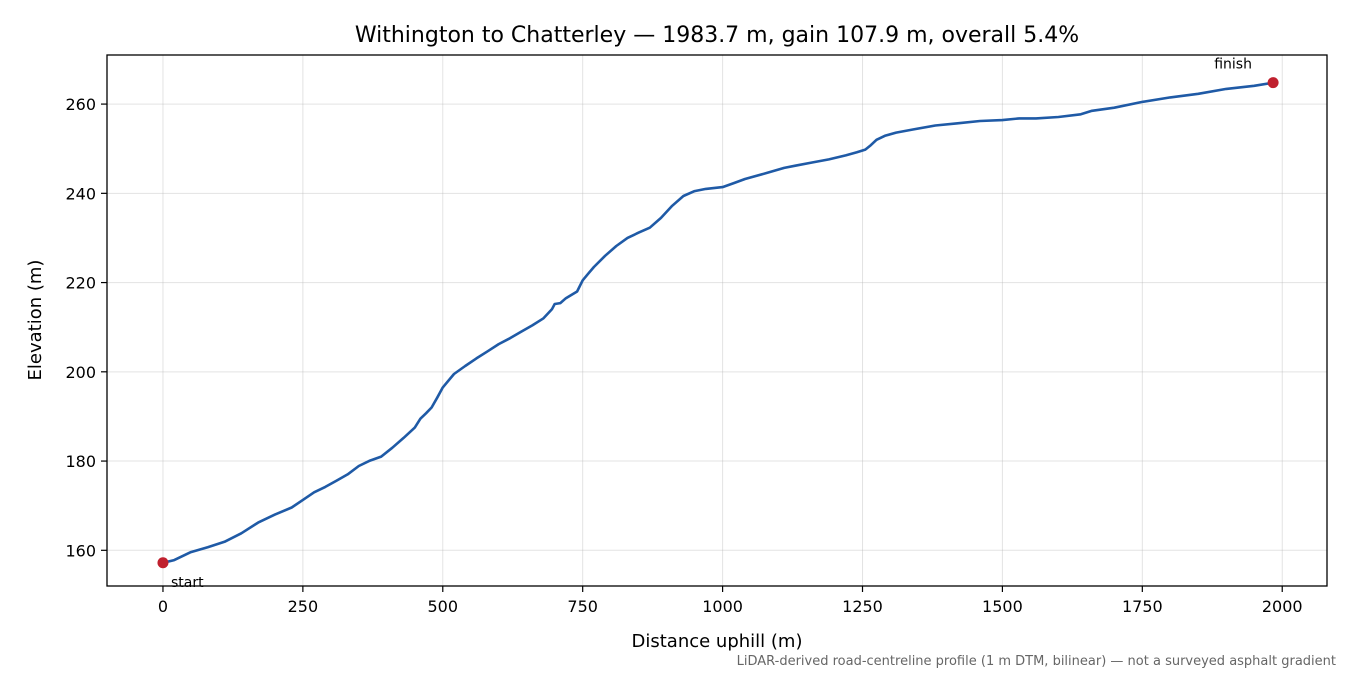 This screenshot has height=675, width=1350. What do you see at coordinates (1002, 606) in the screenshot?
I see `x-tick-label: 1500` at bounding box center [1002, 606].